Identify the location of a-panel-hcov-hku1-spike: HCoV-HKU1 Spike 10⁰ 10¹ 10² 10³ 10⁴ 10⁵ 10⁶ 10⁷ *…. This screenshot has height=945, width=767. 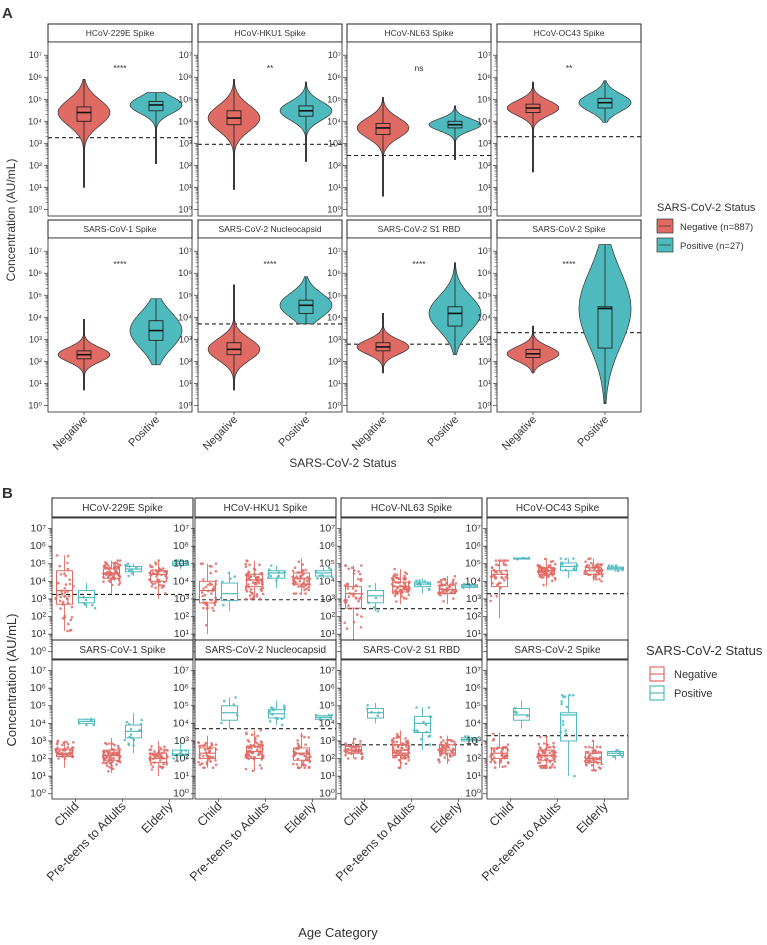
(260, 120).